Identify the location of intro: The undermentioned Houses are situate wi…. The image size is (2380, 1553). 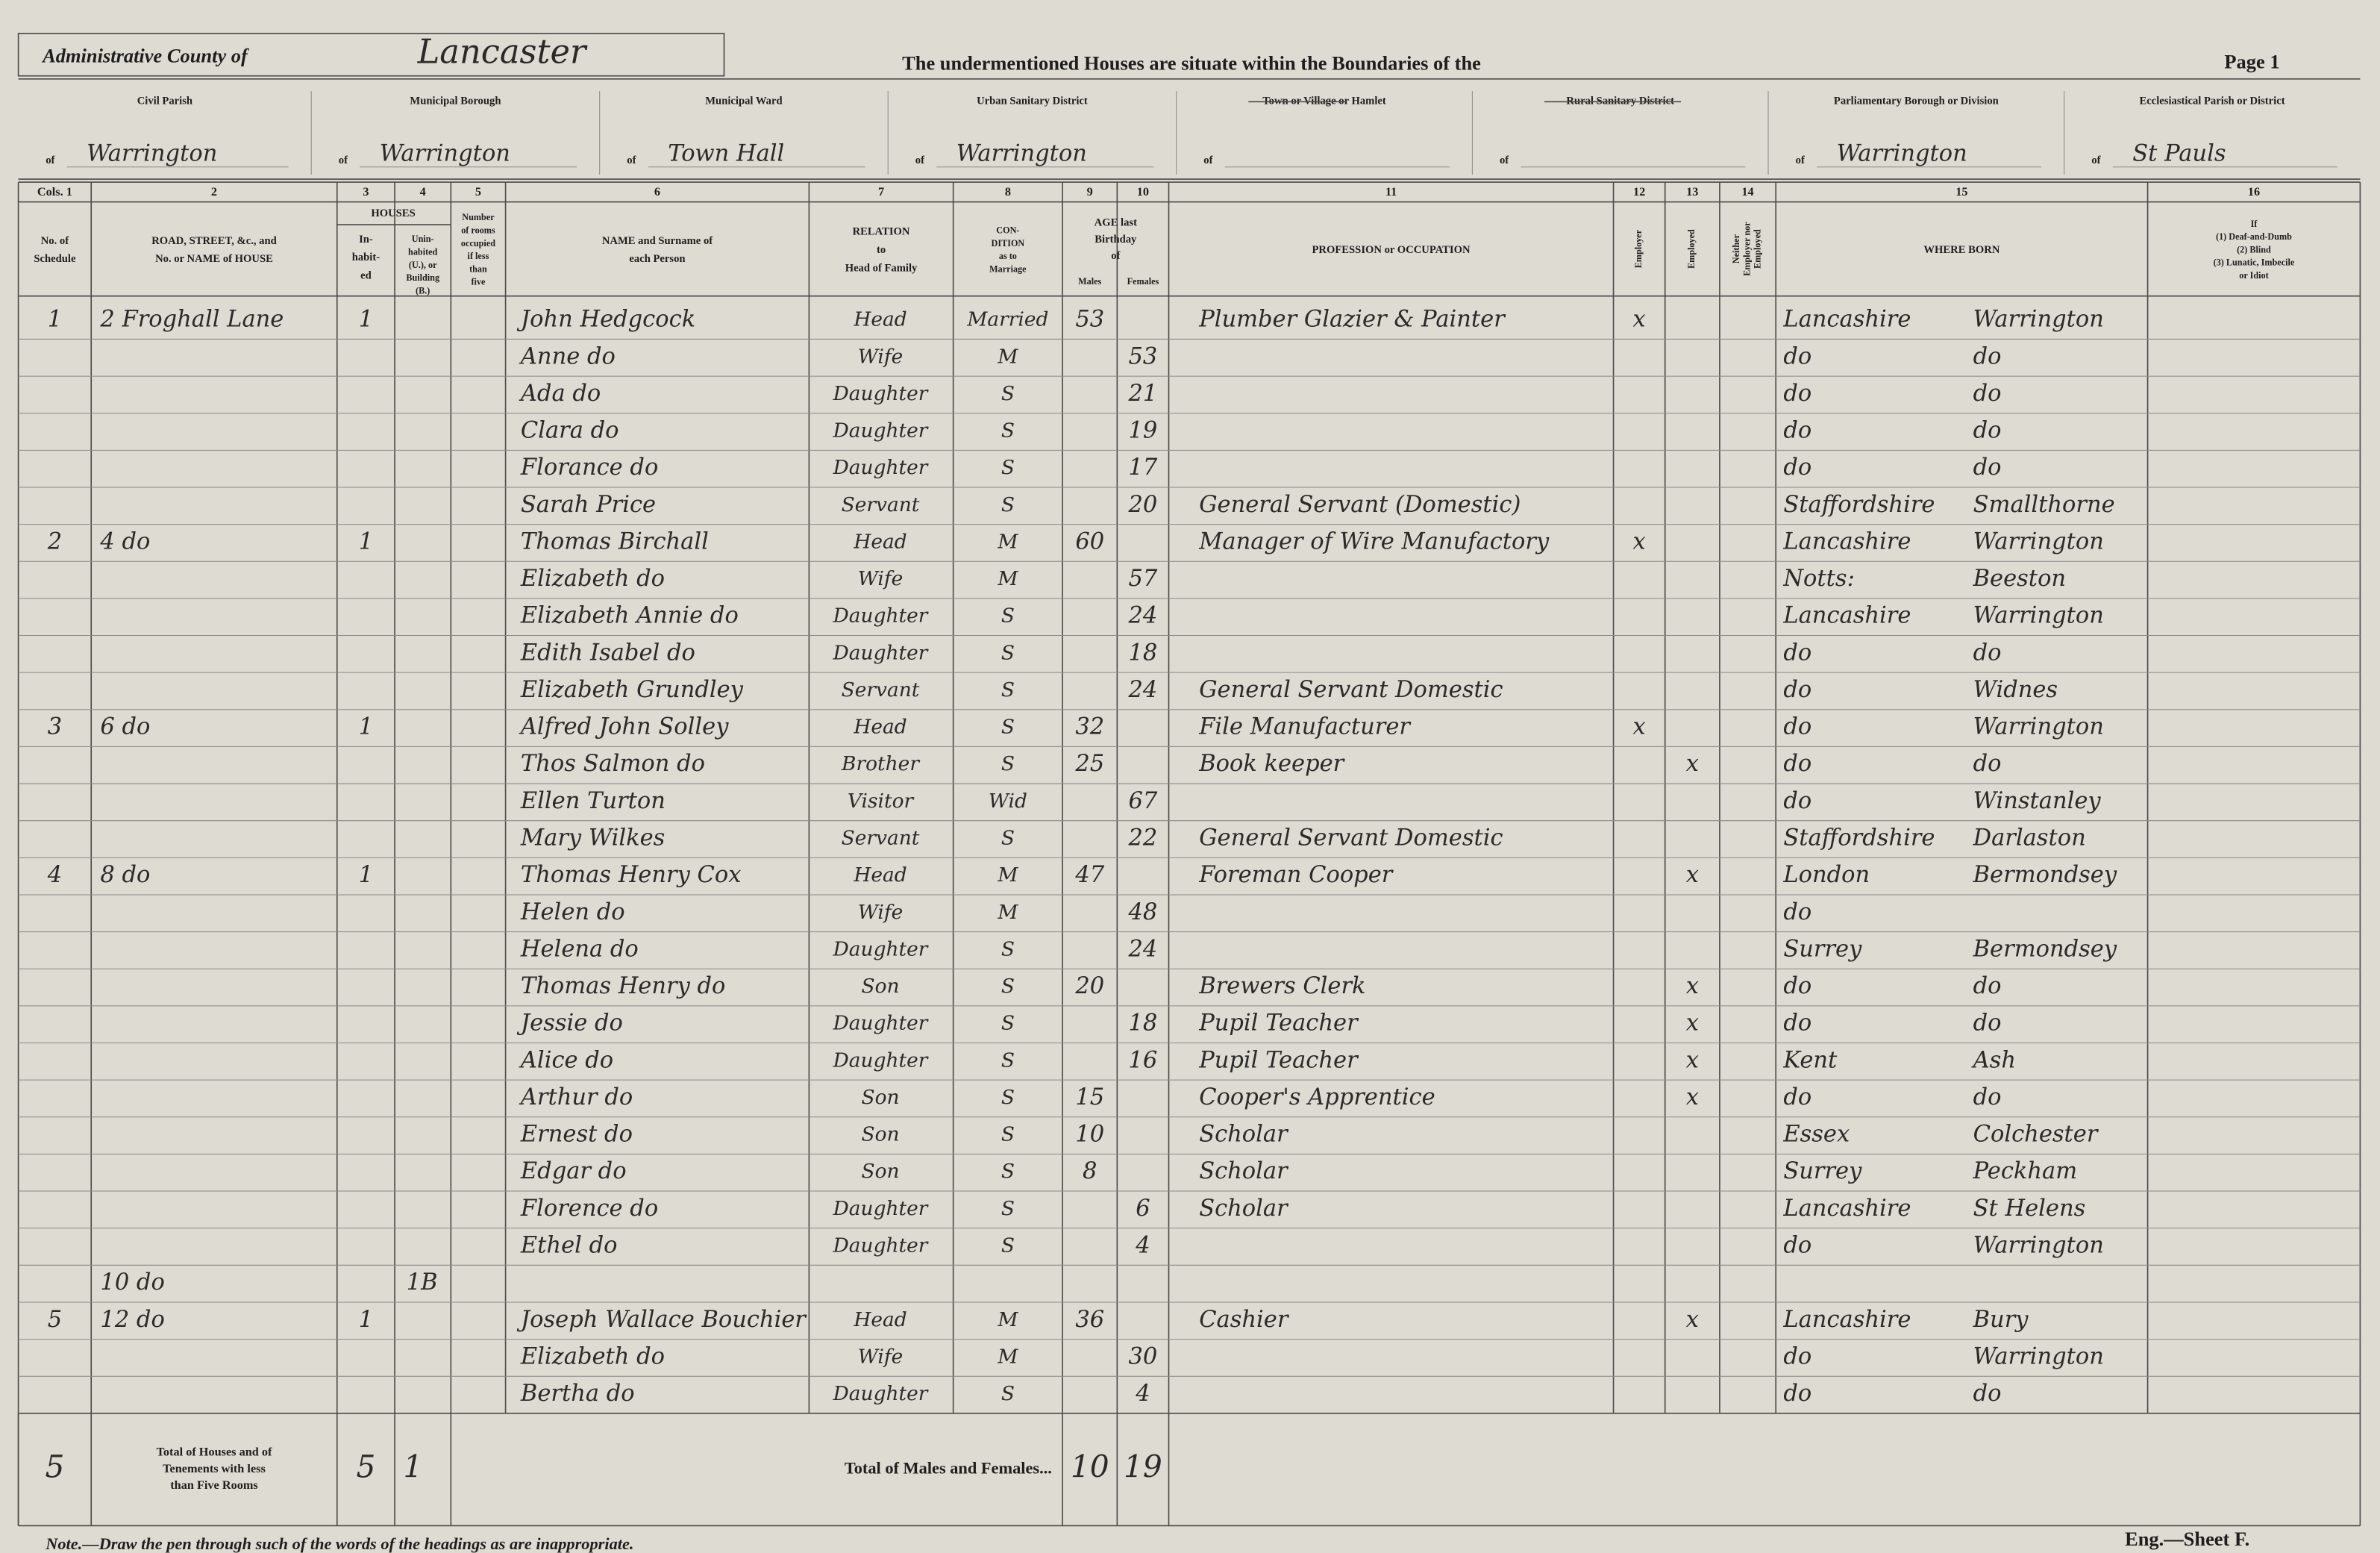
(1191, 63).